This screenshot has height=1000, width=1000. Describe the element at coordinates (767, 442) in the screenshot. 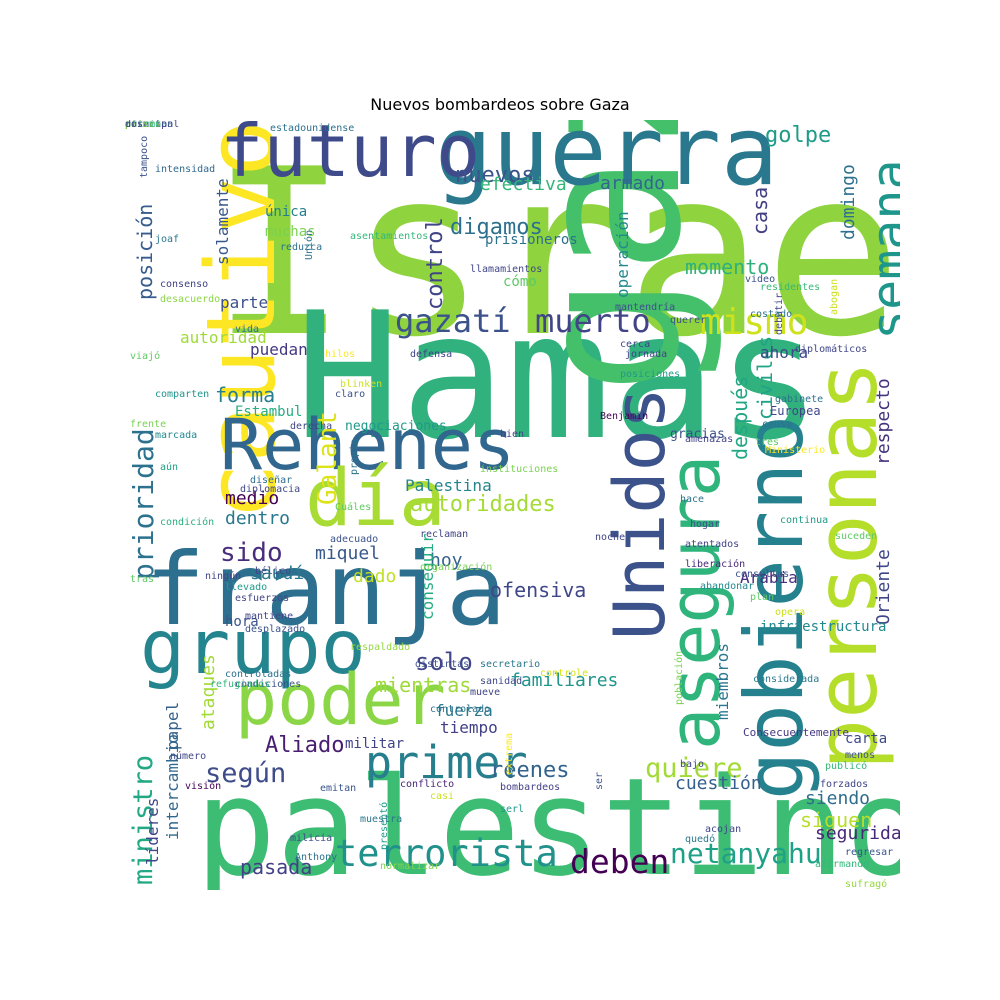

I see `word-tres: tres` at that location.